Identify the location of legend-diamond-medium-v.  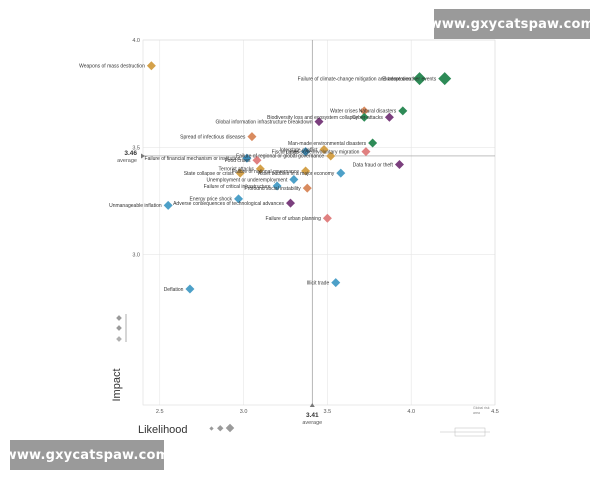
(119, 328).